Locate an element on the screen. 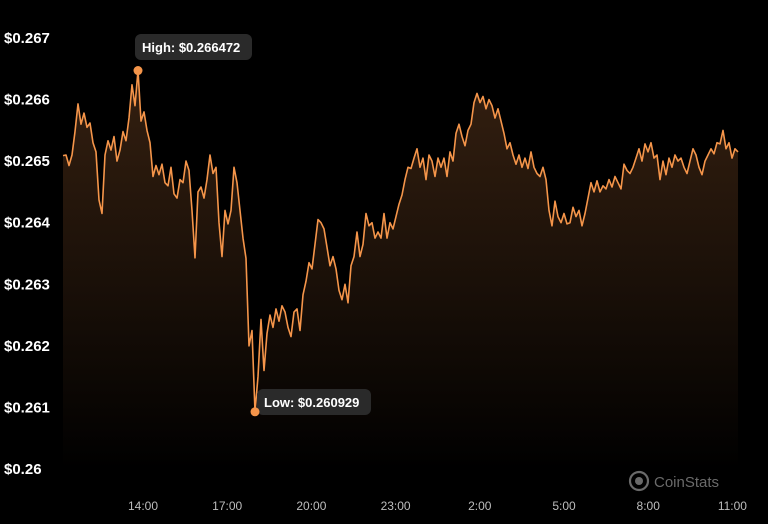  x-axis: 14:00 17:00 20:00 23:00 2:00 5:00 8:00 11:00 is located at coordinates (437, 506).